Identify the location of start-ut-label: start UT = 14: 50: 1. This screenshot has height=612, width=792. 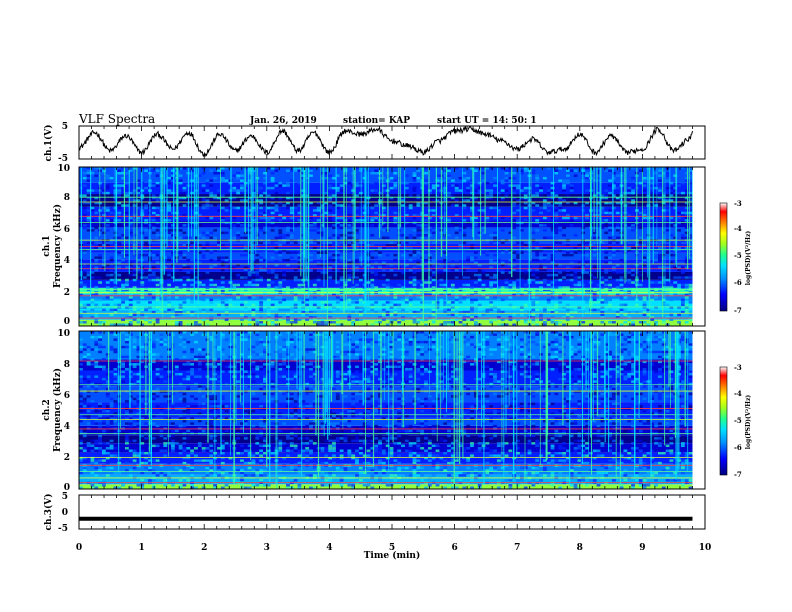
(487, 121).